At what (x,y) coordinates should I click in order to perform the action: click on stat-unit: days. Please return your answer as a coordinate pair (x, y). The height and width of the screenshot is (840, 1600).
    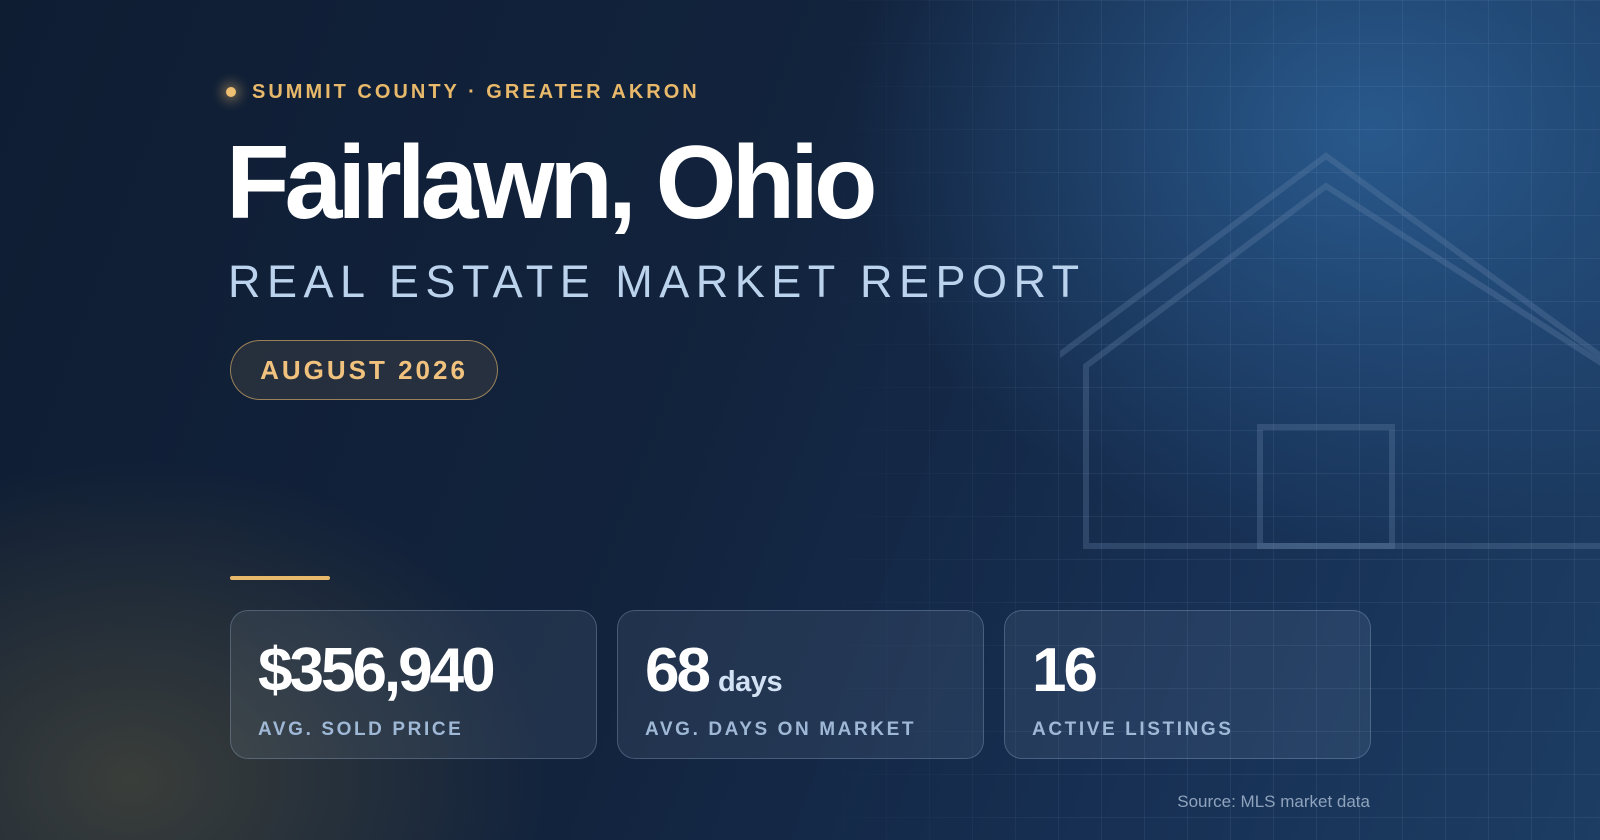
    Looking at the image, I should click on (750, 682).